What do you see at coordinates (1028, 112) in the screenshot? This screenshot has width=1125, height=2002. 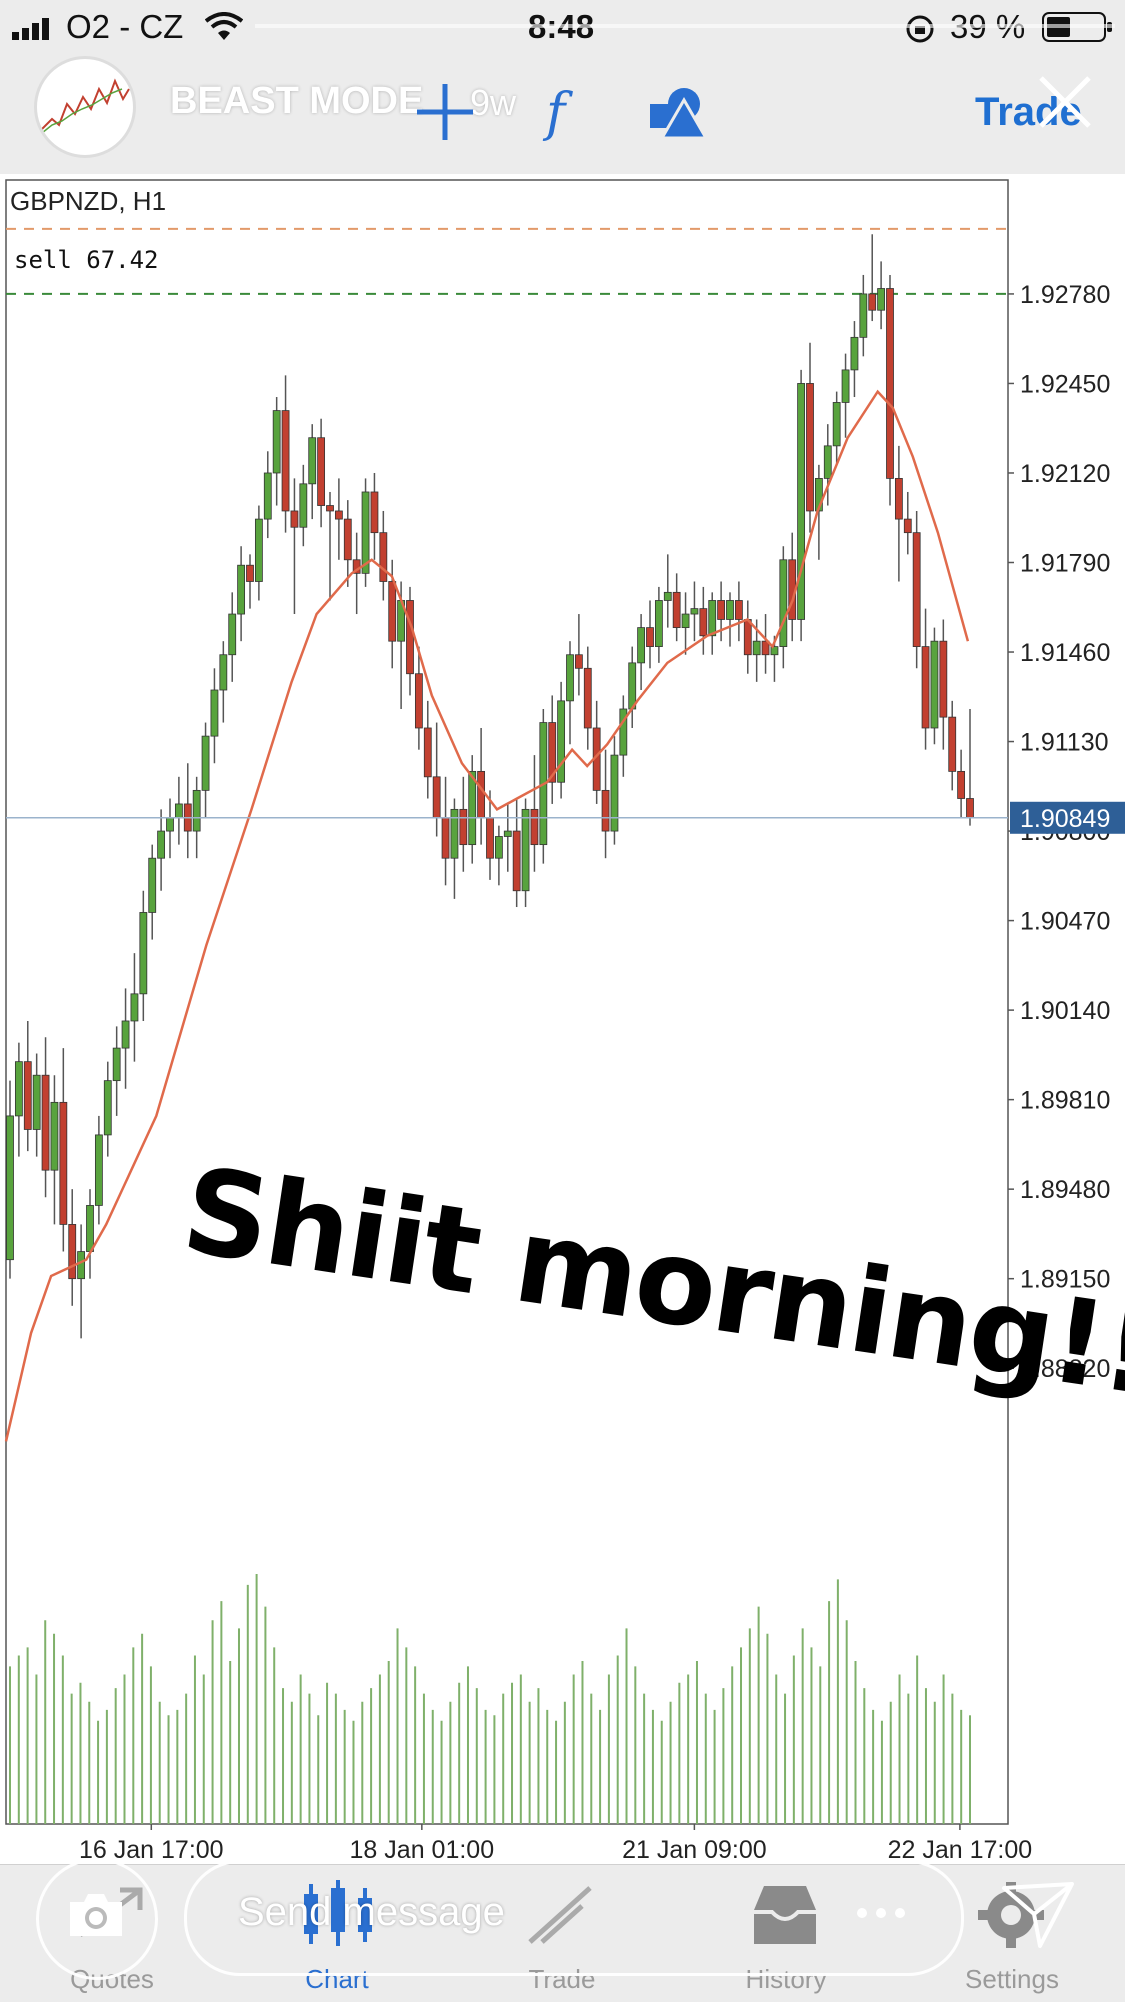 I see `trade-button: Trade` at bounding box center [1028, 112].